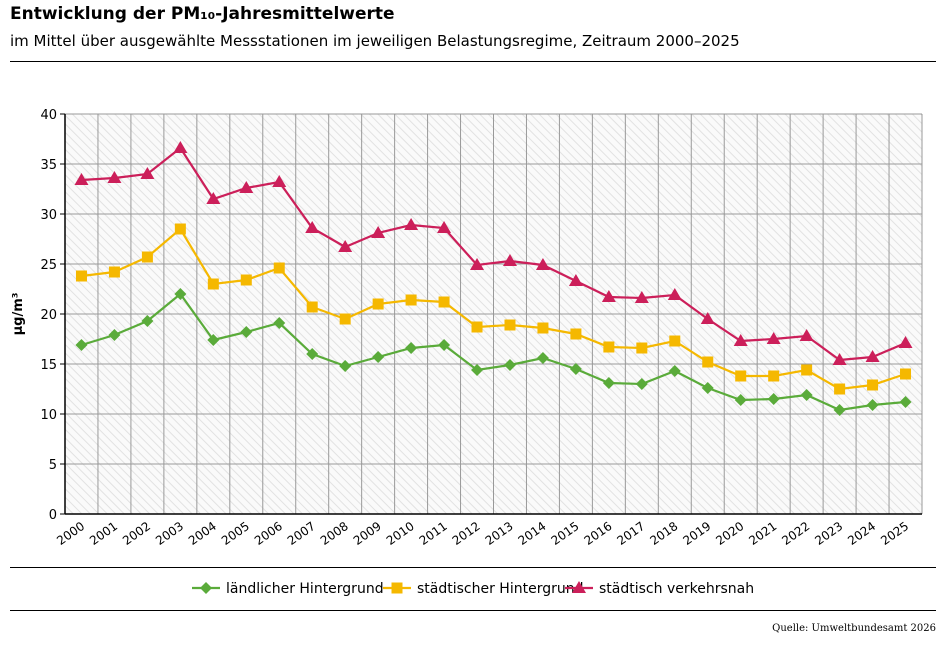  What do you see at coordinates (301, 533) in the screenshot?
I see `x-tick-label: 2007` at bounding box center [301, 533].